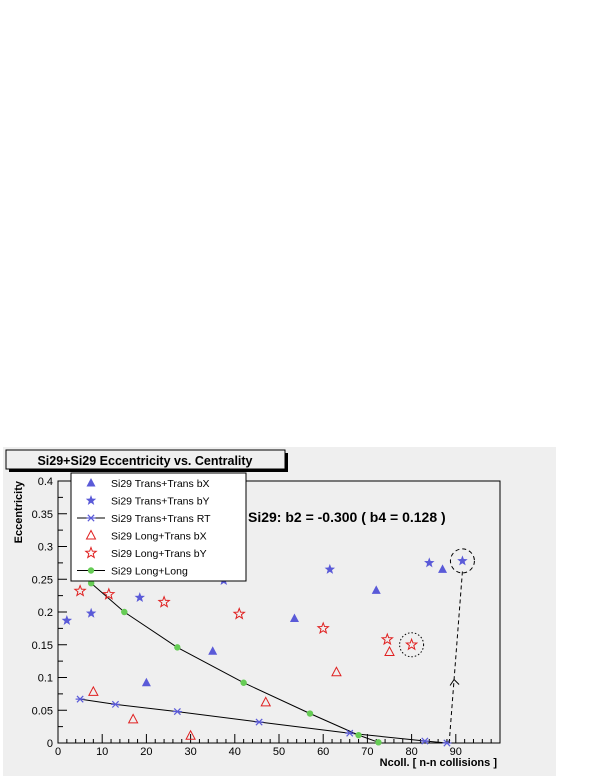 Image resolution: width=599 pixels, height=776 pixels. I want to click on arrow-line, so click(455, 657).